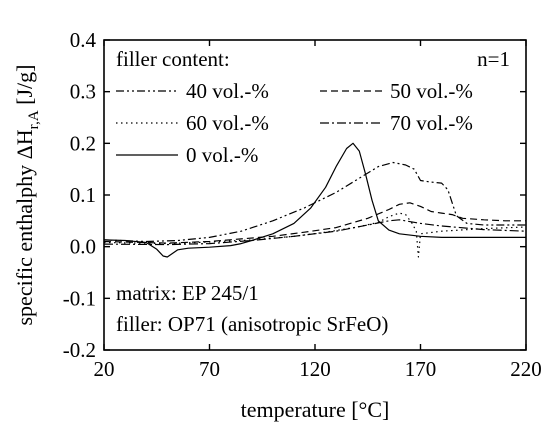 The width and height of the screenshot is (550, 439). Describe the element at coordinates (24, 87) in the screenshot. I see `y-axis-title-unit: [J/g]` at that location.